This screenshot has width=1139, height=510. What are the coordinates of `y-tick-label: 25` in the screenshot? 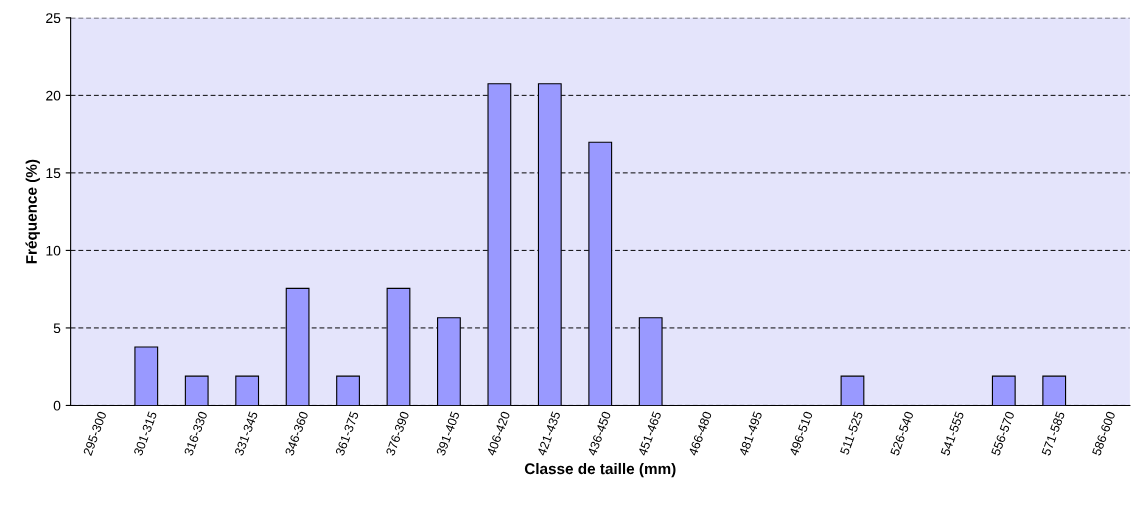 It's located at (53, 18).